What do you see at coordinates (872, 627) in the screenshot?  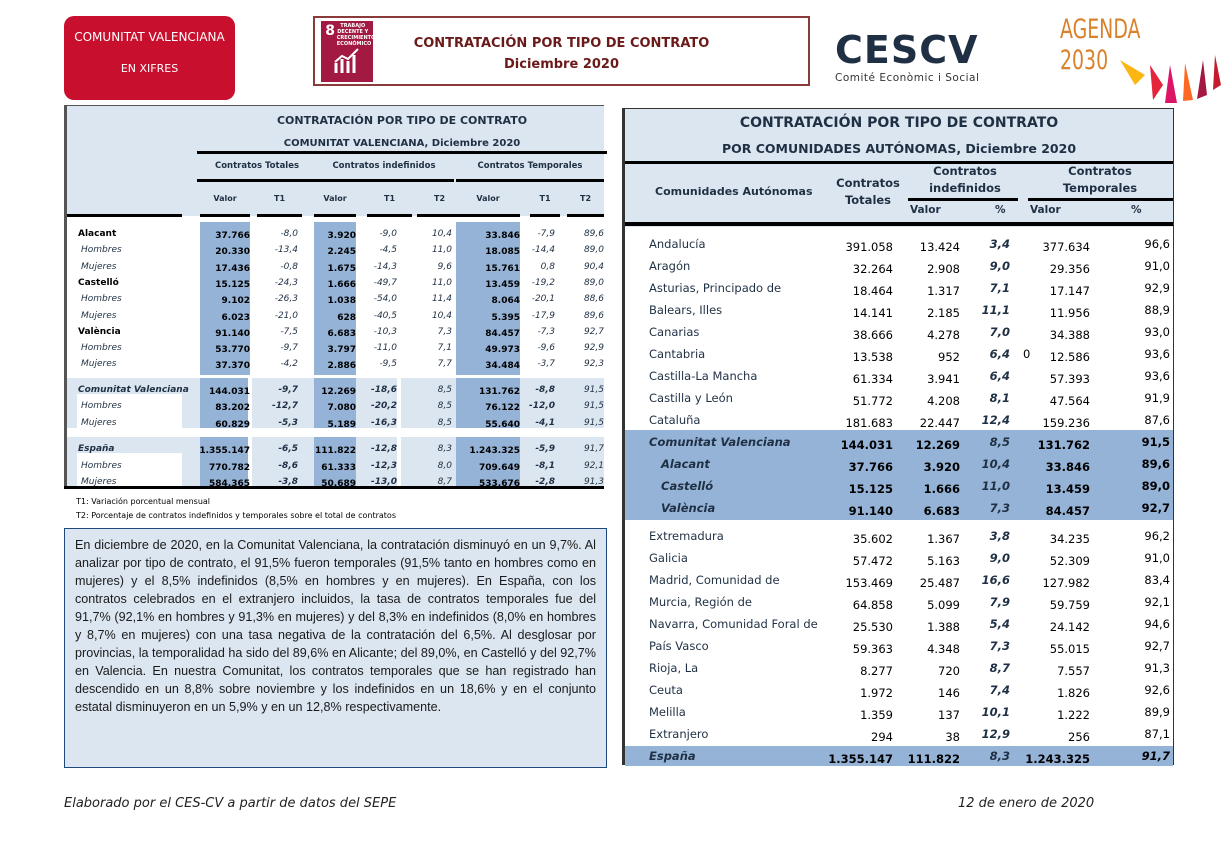 I see `region-value: 25.530` at bounding box center [872, 627].